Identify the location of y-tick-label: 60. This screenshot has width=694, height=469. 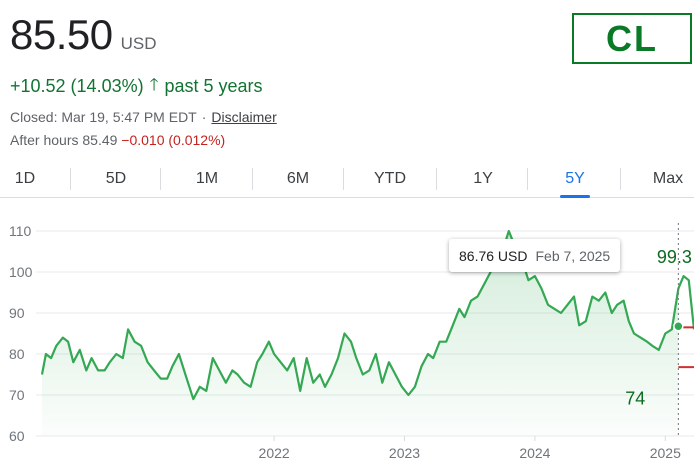
(17, 436).